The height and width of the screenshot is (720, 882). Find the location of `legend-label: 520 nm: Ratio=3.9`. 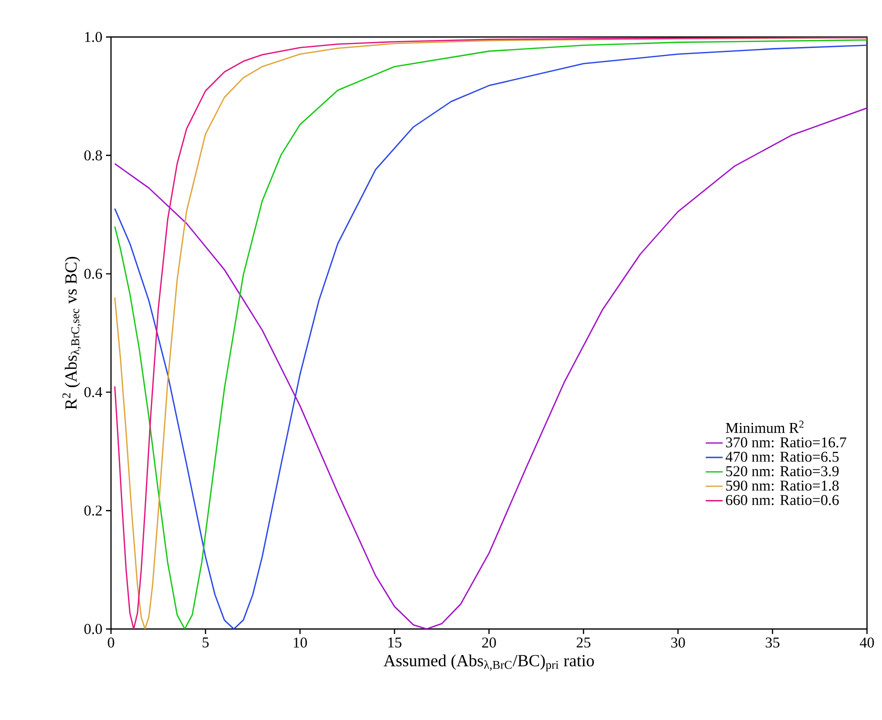

legend-label: 520 nm: Ratio=3.9 is located at coordinates (782, 471).